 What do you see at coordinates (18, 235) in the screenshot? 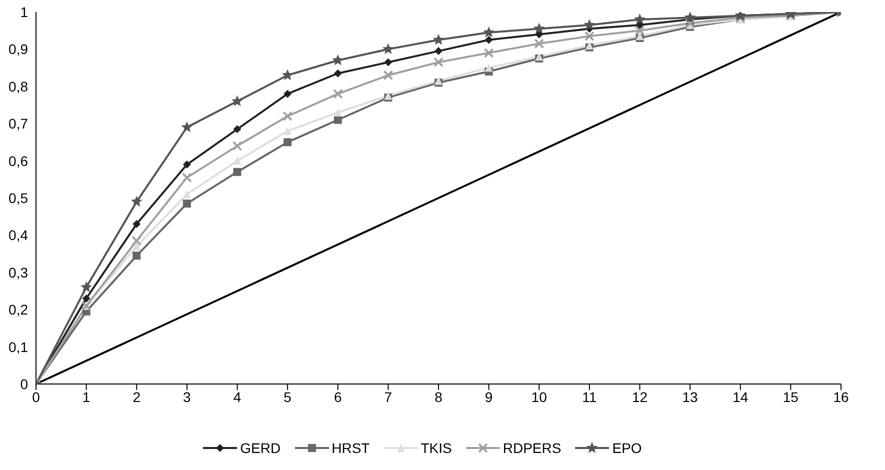
I see `y-tick-label: 0,4` at bounding box center [18, 235].